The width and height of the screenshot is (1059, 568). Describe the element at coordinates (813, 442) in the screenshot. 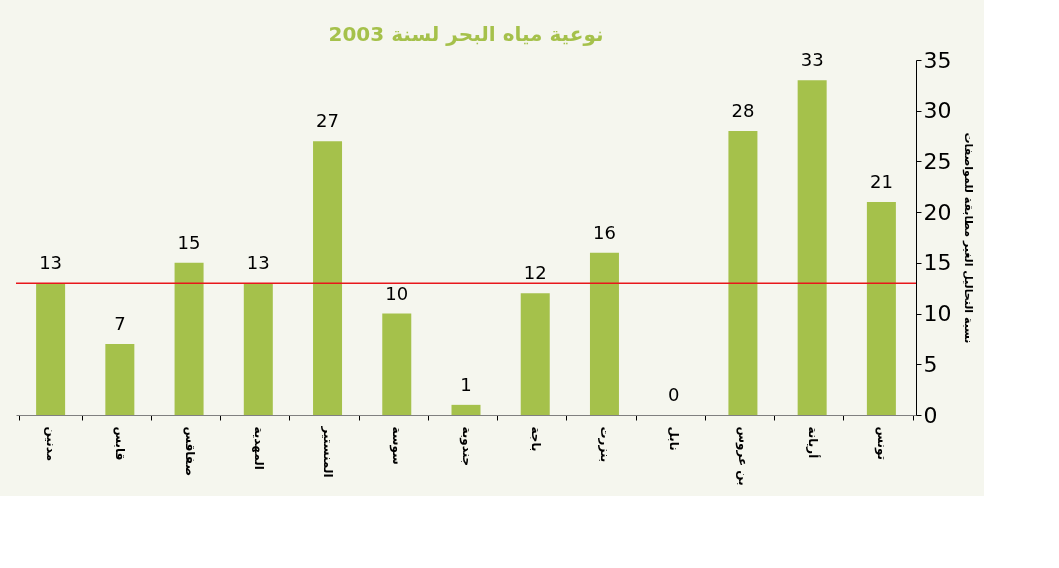

I see `x-tick-label: أريانة` at that location.